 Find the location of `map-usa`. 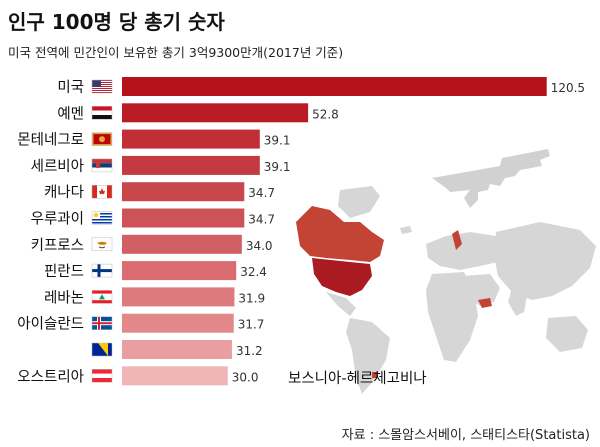

map-usa is located at coordinates (342, 277).